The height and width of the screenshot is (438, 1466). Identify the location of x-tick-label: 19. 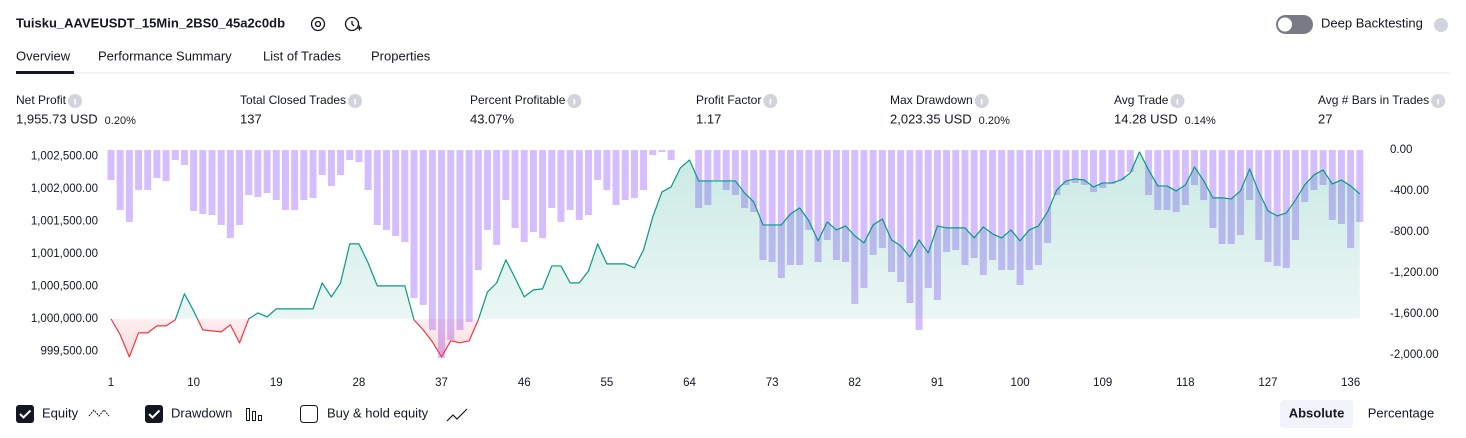
(276, 383).